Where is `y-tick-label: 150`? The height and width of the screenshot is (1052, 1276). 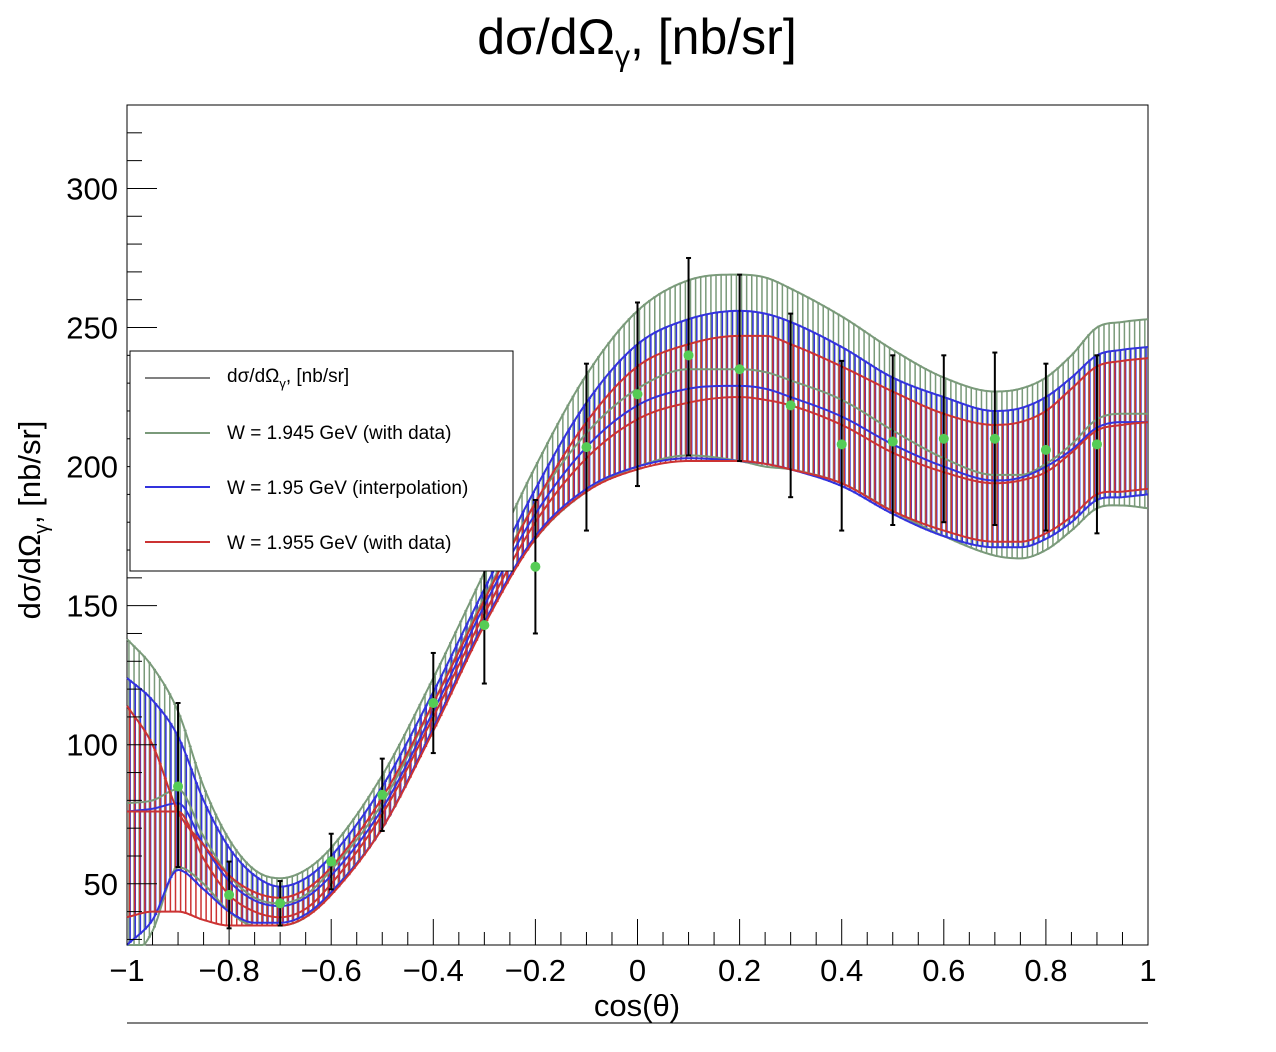 y-tick-label: 150 is located at coordinates (92, 606).